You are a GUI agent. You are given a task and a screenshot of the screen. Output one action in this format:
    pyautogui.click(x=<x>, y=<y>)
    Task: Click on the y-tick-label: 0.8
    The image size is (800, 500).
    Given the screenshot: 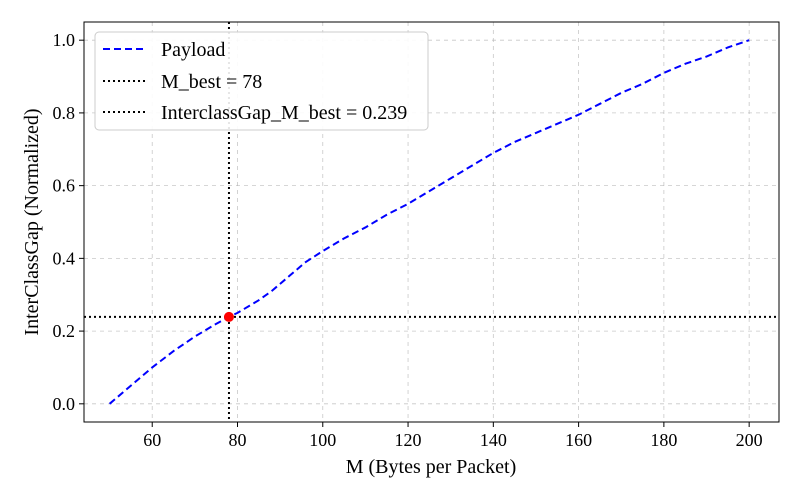 What is the action you would take?
    pyautogui.click(x=64, y=113)
    